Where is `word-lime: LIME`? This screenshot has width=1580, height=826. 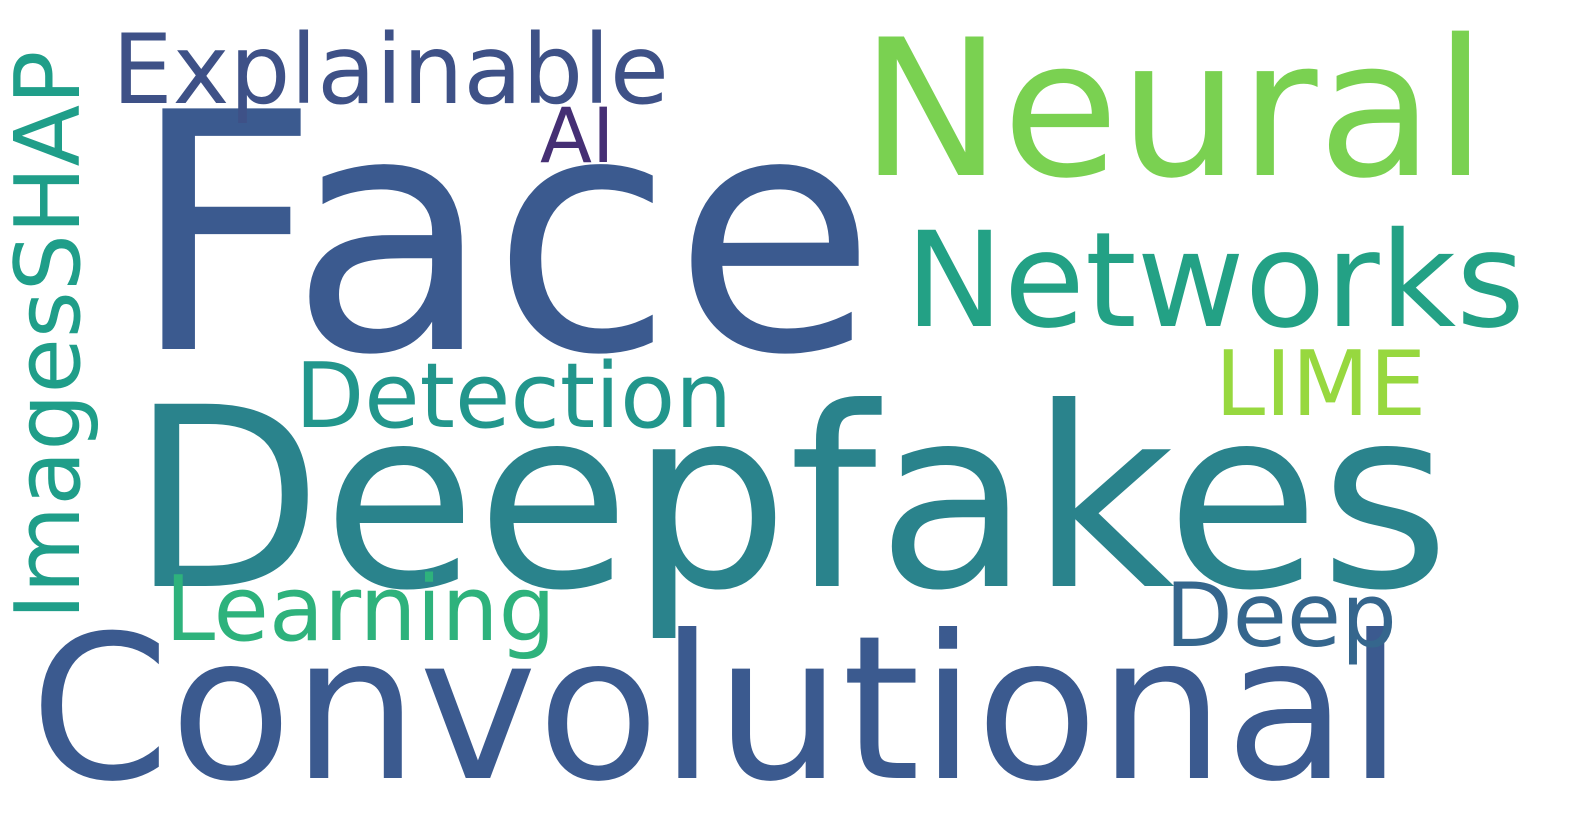
word-lime: LIME is located at coordinates (1321, 384).